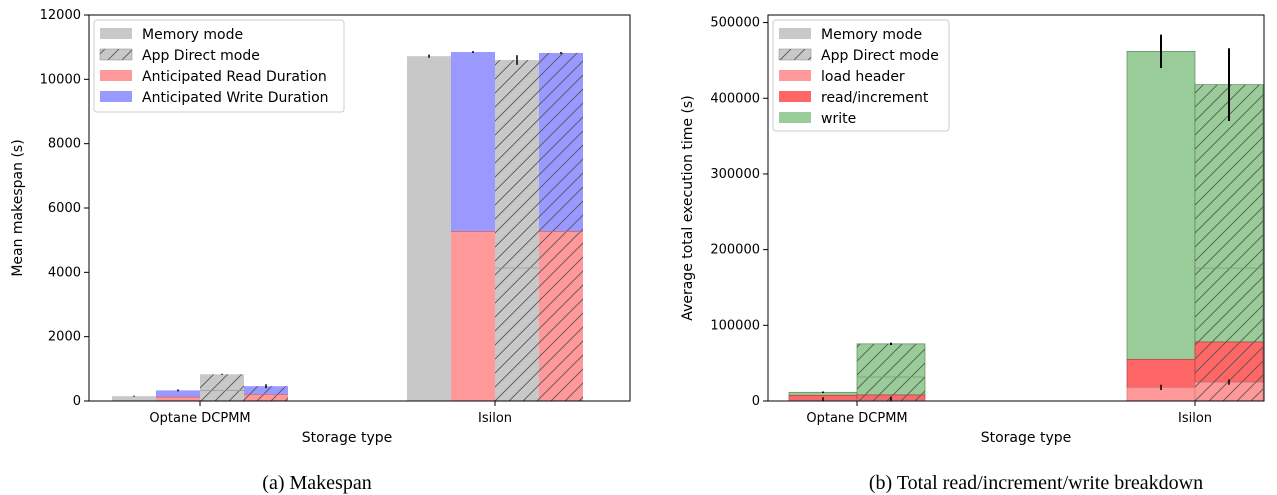  What do you see at coordinates (735, 325) in the screenshot?
I see `y-tick-label: 100000` at bounding box center [735, 325].